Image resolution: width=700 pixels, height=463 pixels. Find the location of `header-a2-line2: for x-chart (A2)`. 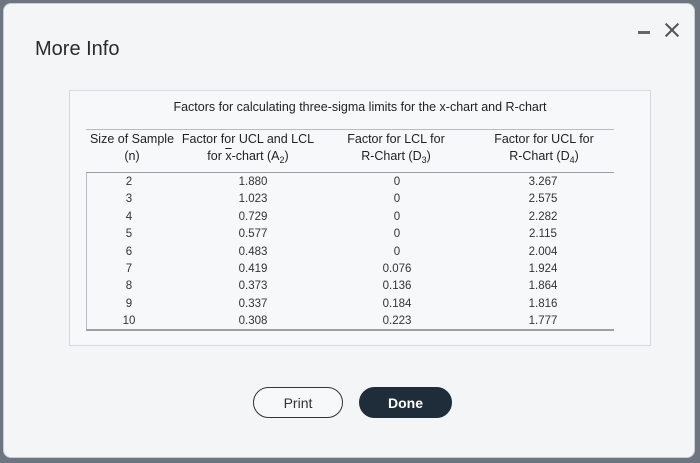

header-a2-line2: for x-chart (A2) is located at coordinates (248, 157).